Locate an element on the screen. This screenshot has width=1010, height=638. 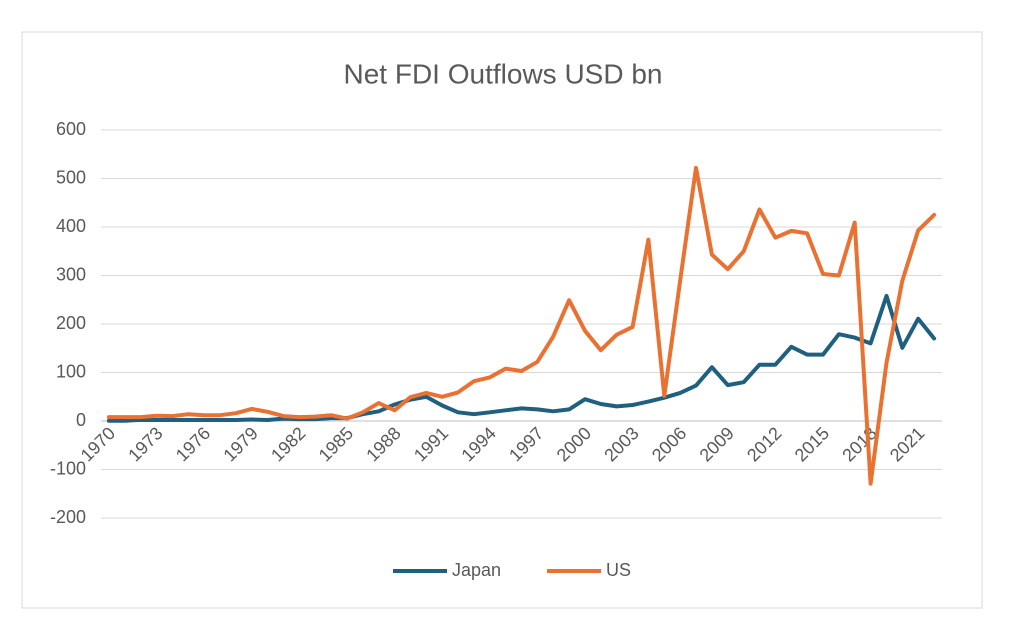
y-tick-label: 0 is located at coordinates (81, 420).